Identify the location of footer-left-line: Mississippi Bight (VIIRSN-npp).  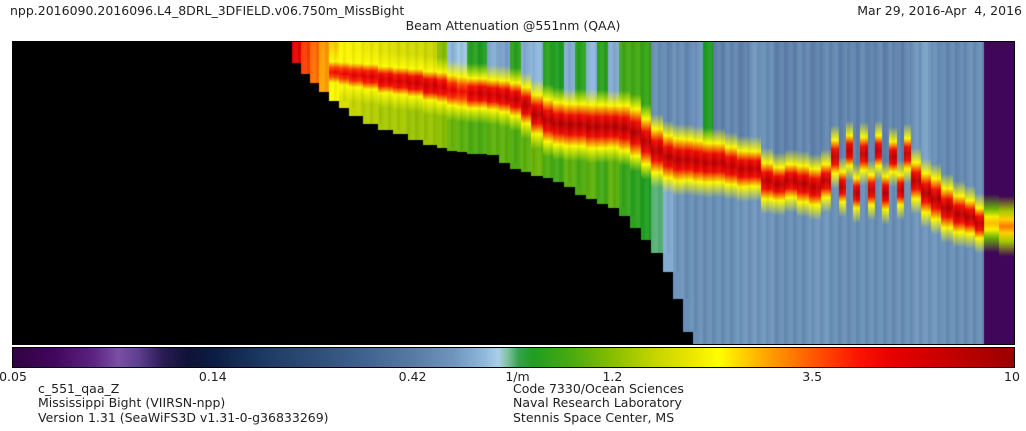
(132, 403).